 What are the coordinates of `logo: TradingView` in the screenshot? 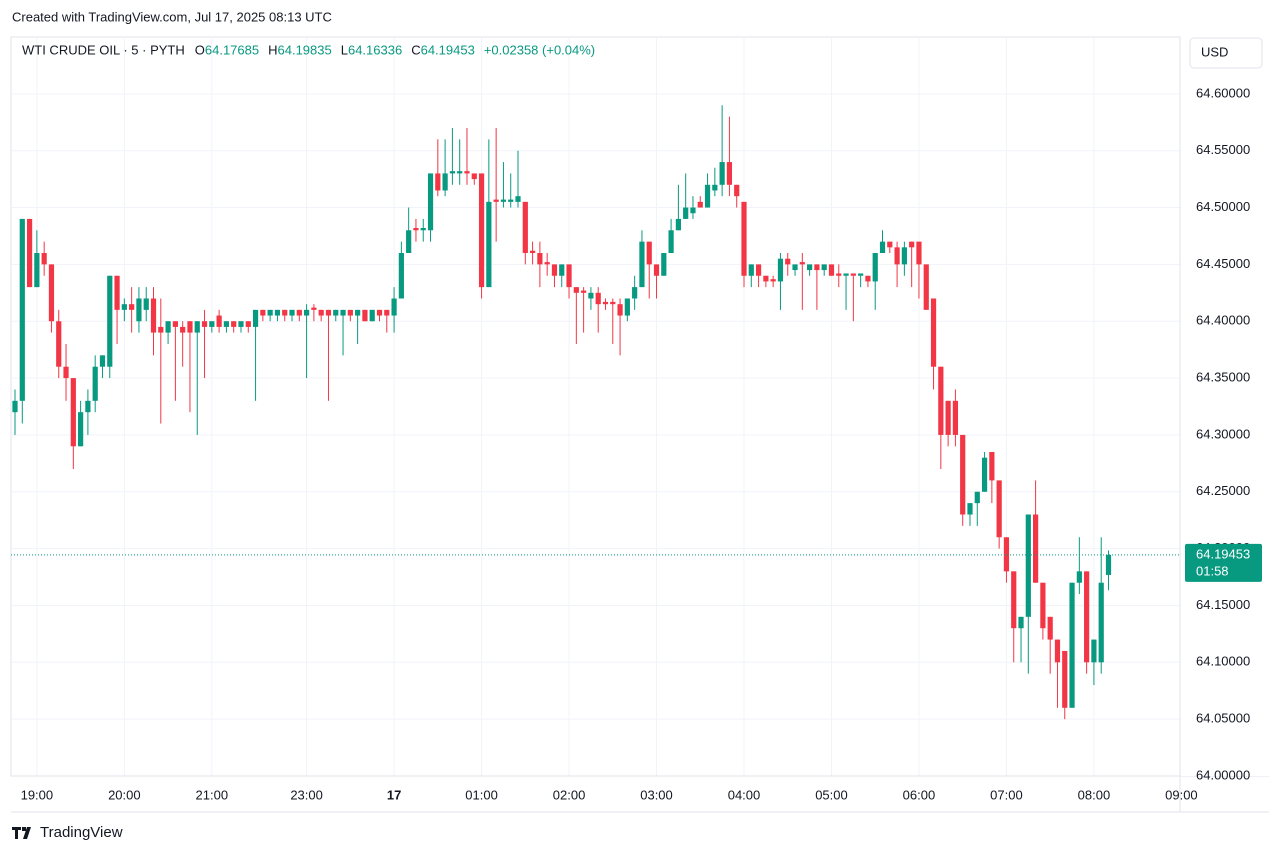 It's located at (67, 832).